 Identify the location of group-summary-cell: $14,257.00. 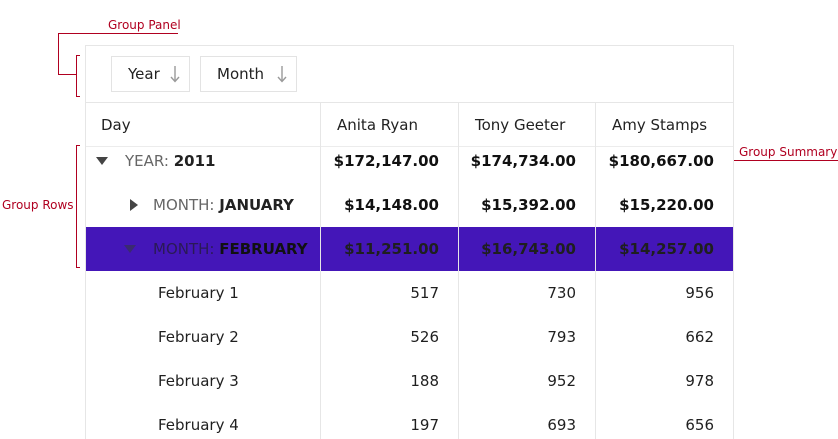
(666, 249).